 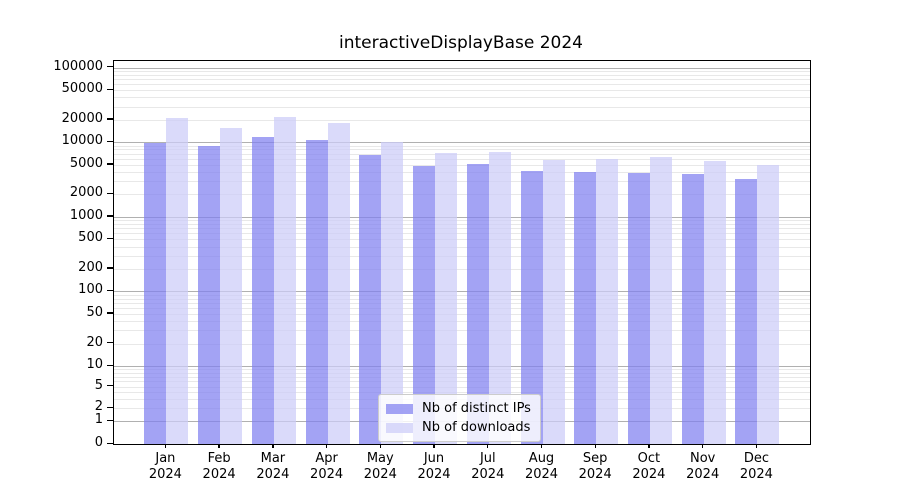 What do you see at coordinates (98, 406) in the screenshot?
I see `y-tick-label-2: 2` at bounding box center [98, 406].